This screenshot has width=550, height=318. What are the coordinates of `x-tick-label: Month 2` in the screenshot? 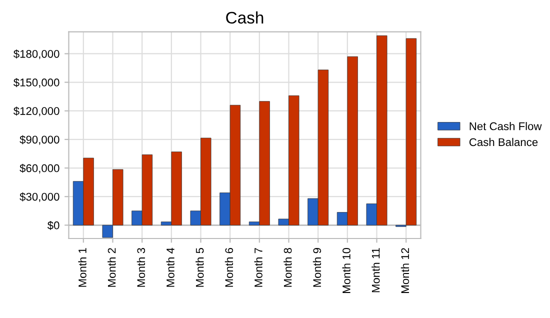 It's located at (112, 267).